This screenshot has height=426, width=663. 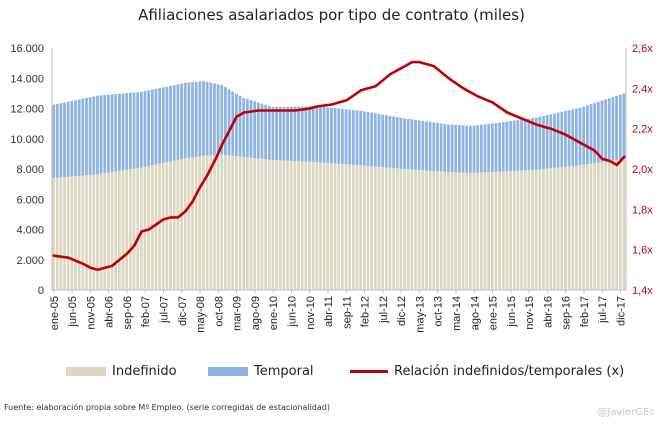 I want to click on x-tick-label: nov-15, so click(x=530, y=313).